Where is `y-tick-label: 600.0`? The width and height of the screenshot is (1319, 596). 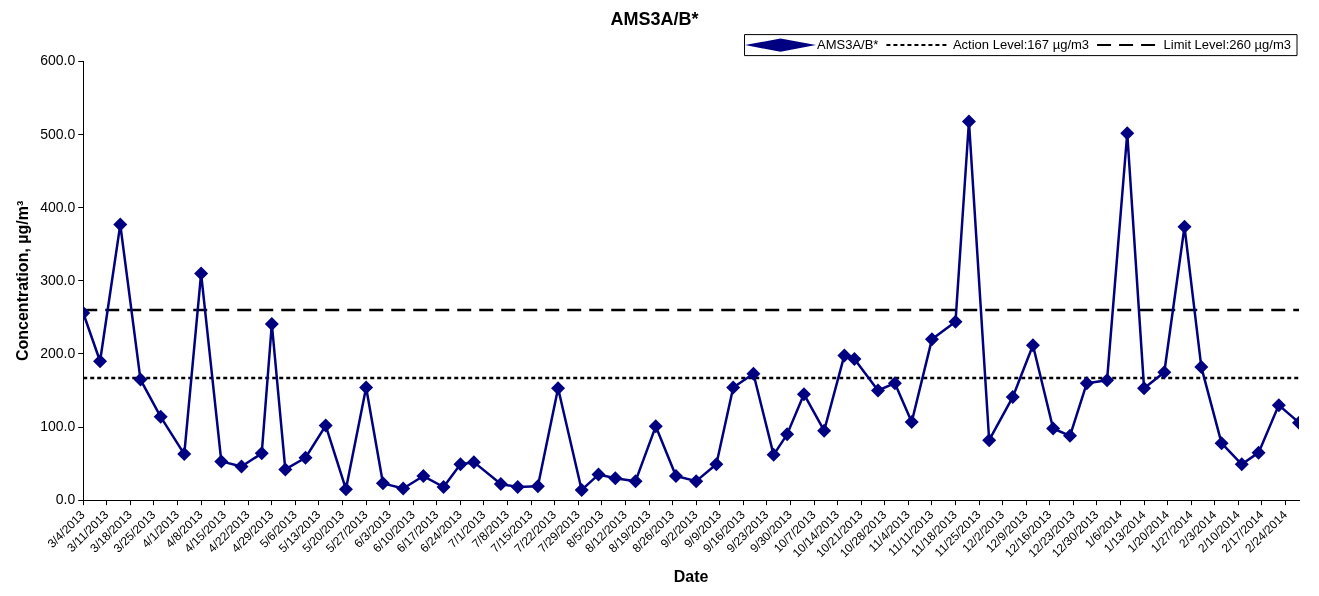 y-tick-label: 600.0 is located at coordinates (58, 60).